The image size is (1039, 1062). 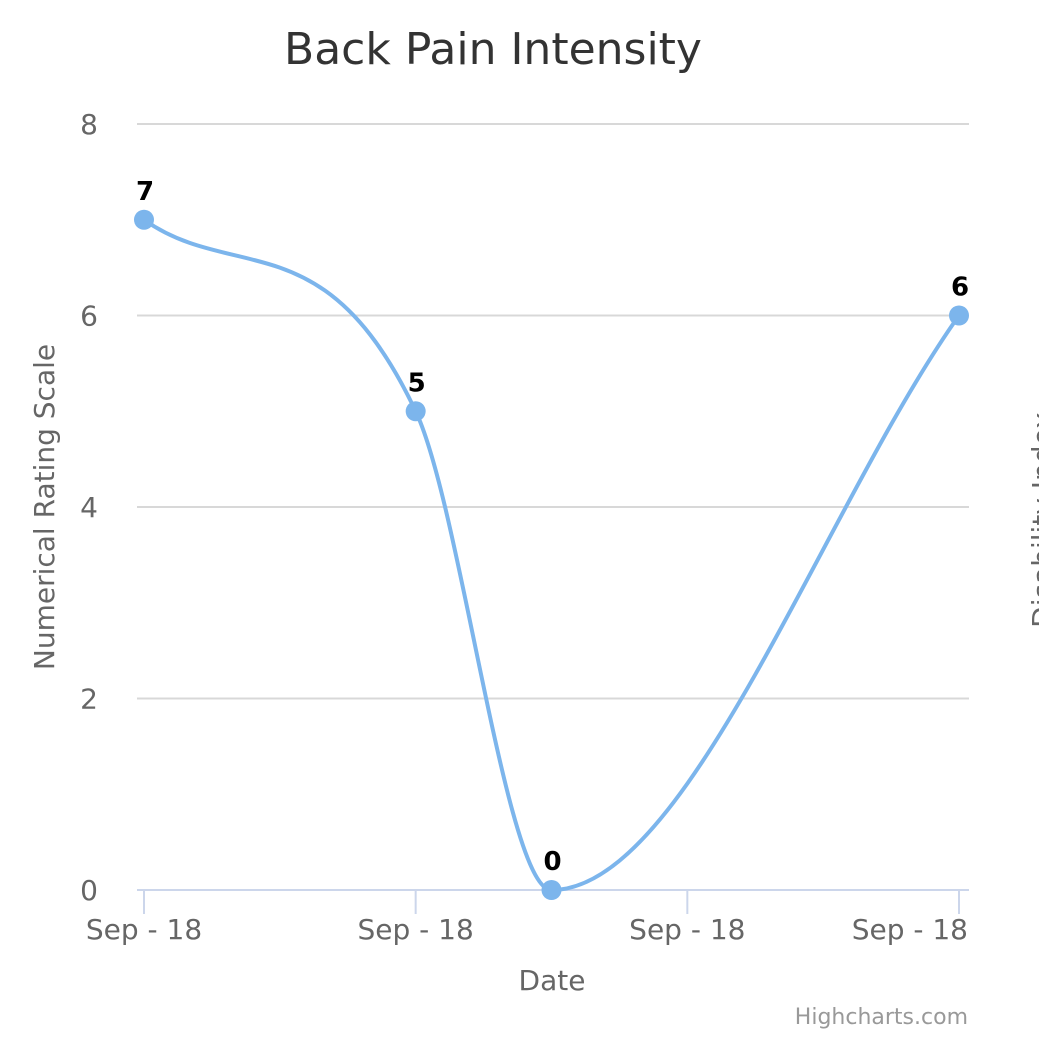 What do you see at coordinates (145, 192) in the screenshot?
I see `data-label: 7` at bounding box center [145, 192].